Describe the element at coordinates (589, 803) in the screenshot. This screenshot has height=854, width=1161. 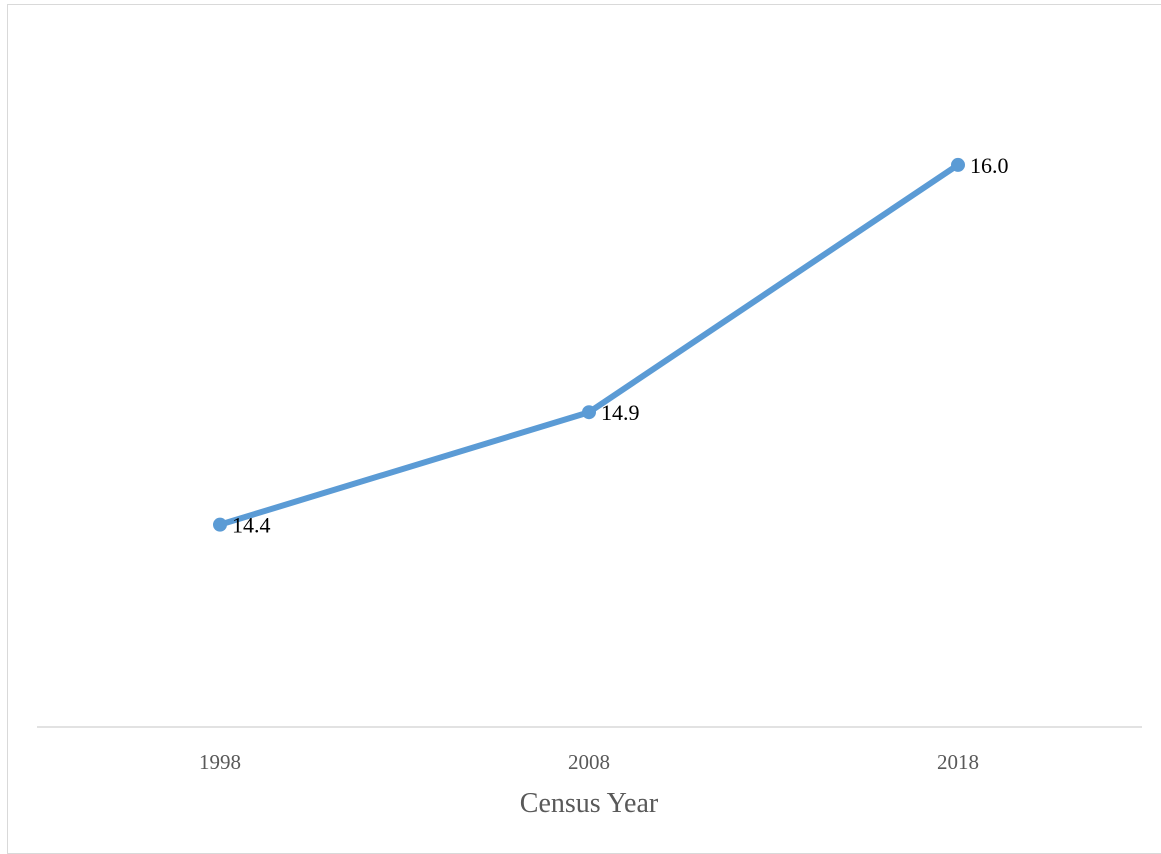
I see `x-axis-title: Census Year` at that location.